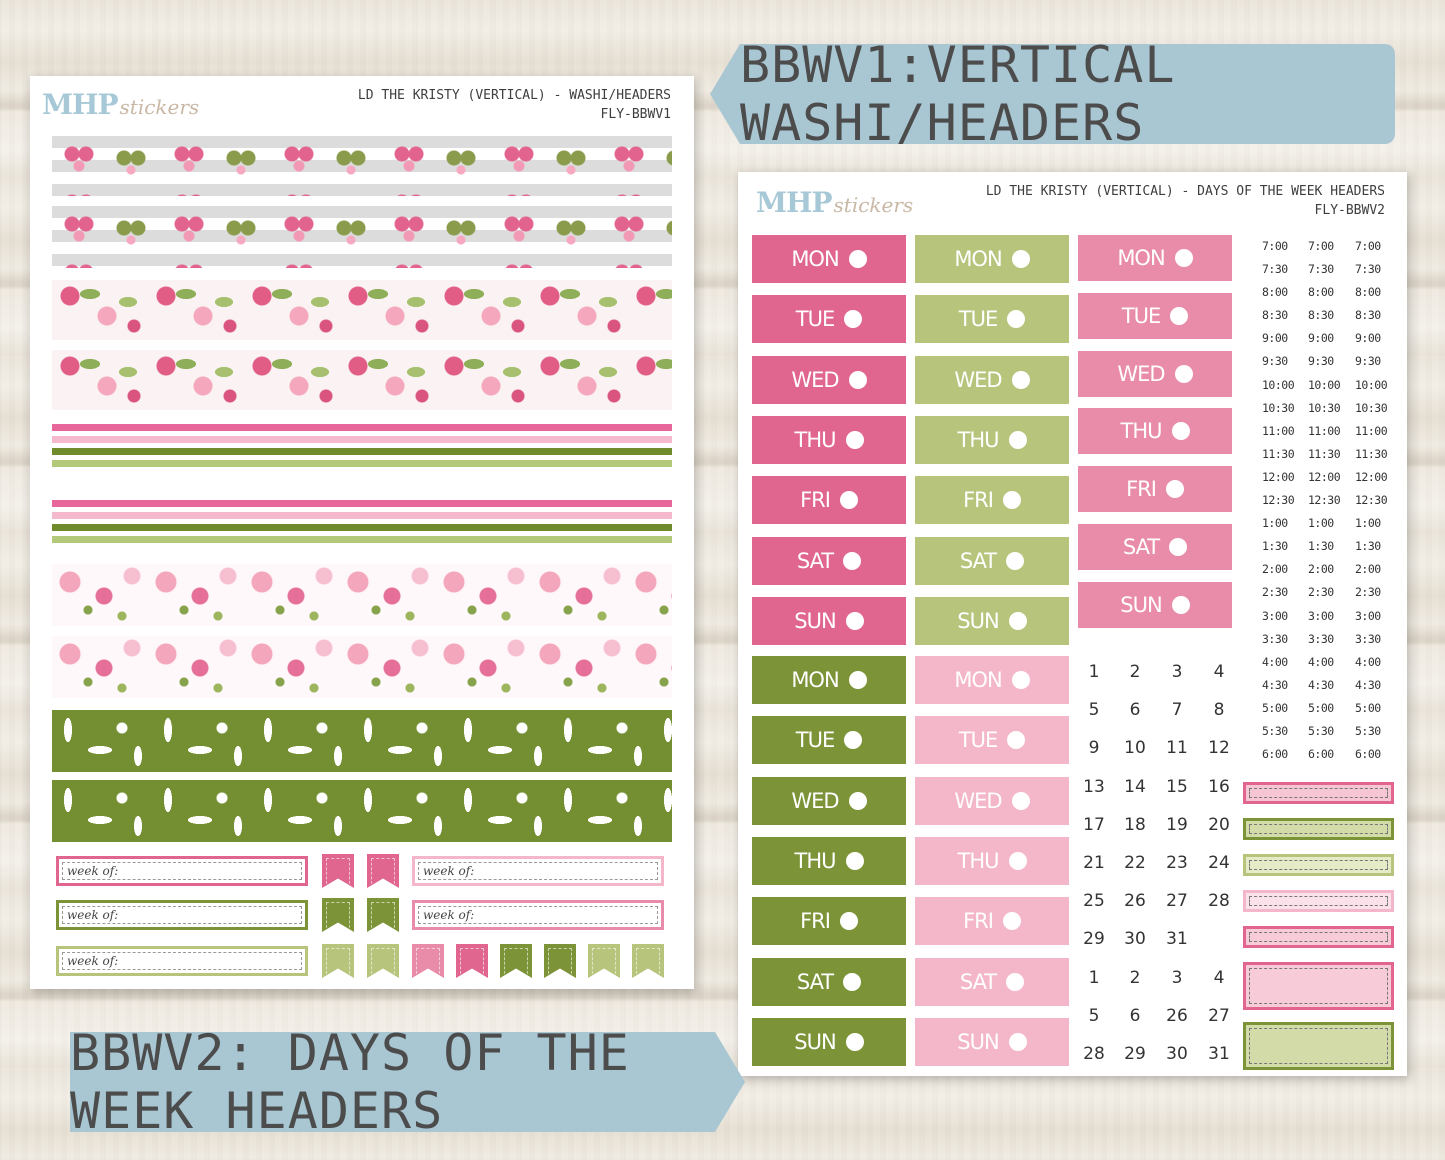  Describe the element at coordinates (815, 740) in the screenshot. I see `day-label: TUE` at that location.